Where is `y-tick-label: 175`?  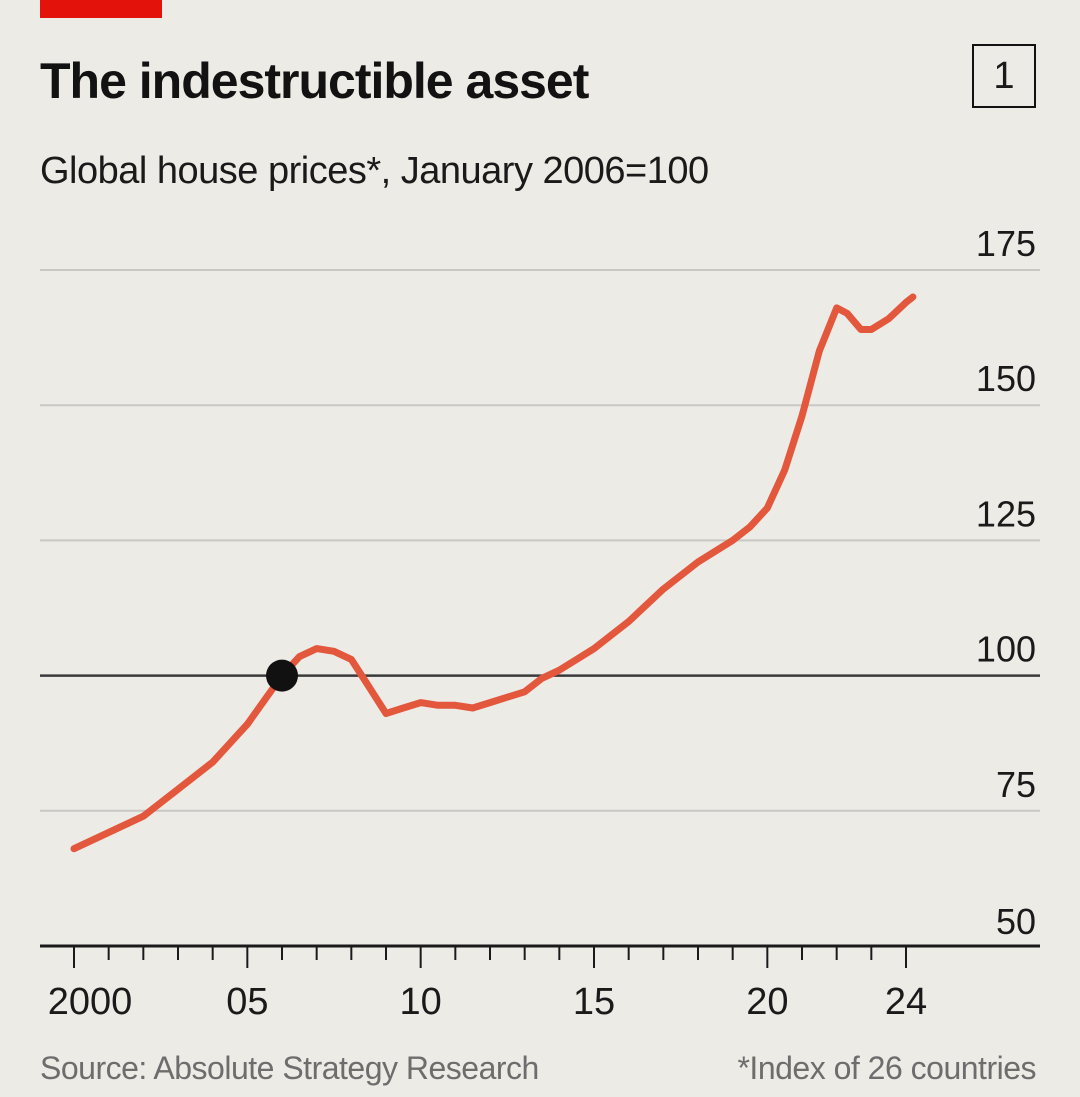
y-tick-label: 175 is located at coordinates (1006, 243).